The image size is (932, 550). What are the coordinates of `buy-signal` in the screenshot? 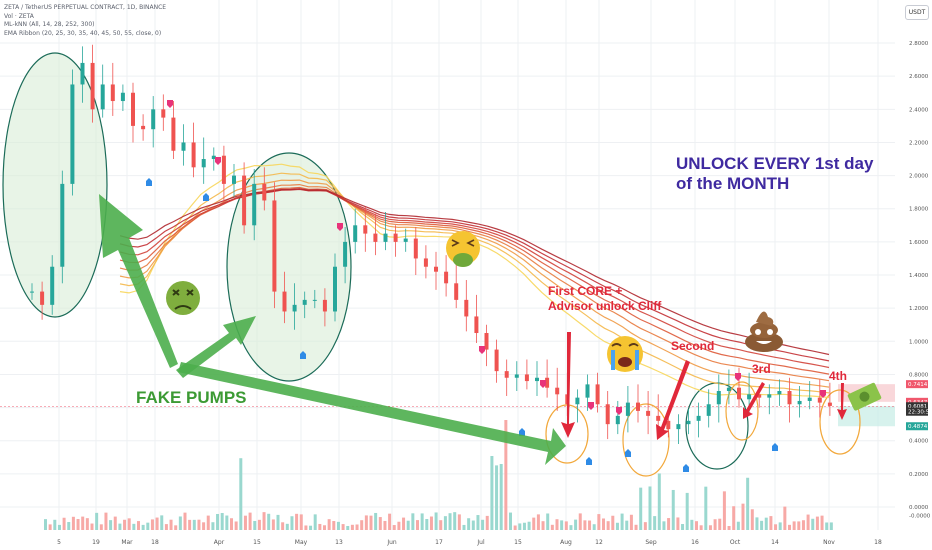 It's located at (149, 182).